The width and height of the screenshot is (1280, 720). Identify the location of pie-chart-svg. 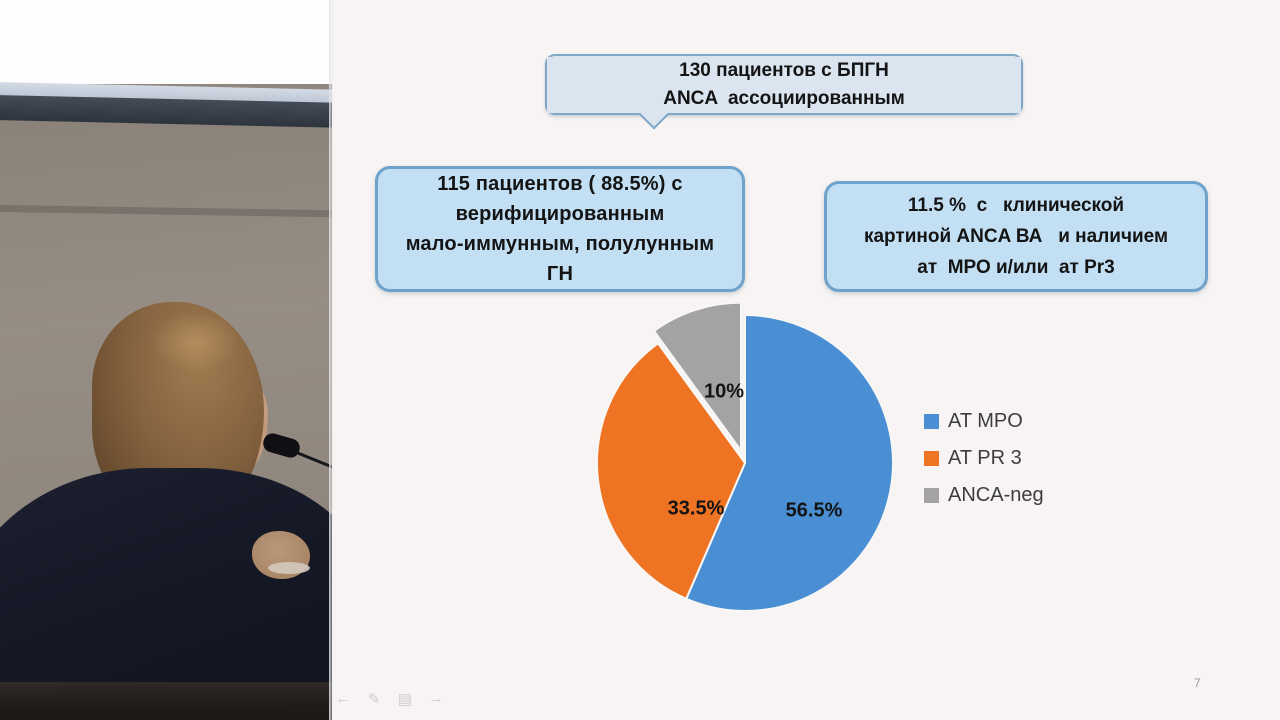
(745, 456).